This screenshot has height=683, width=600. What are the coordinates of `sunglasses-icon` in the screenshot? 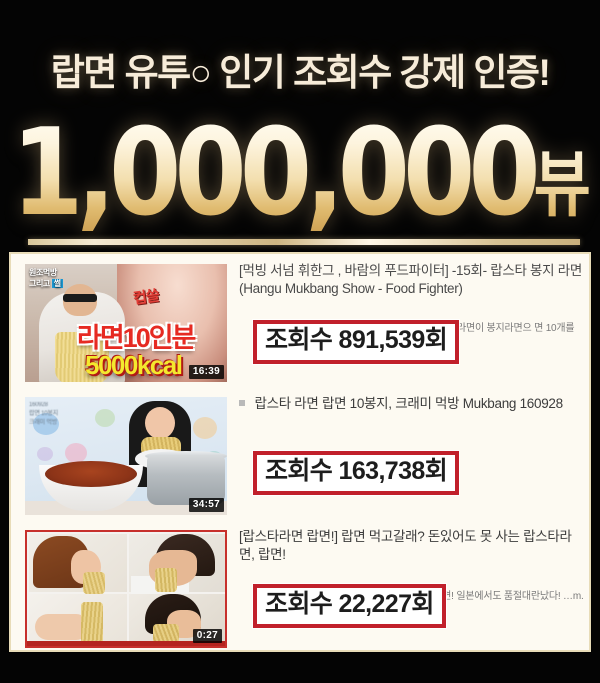 It's located at (80, 298).